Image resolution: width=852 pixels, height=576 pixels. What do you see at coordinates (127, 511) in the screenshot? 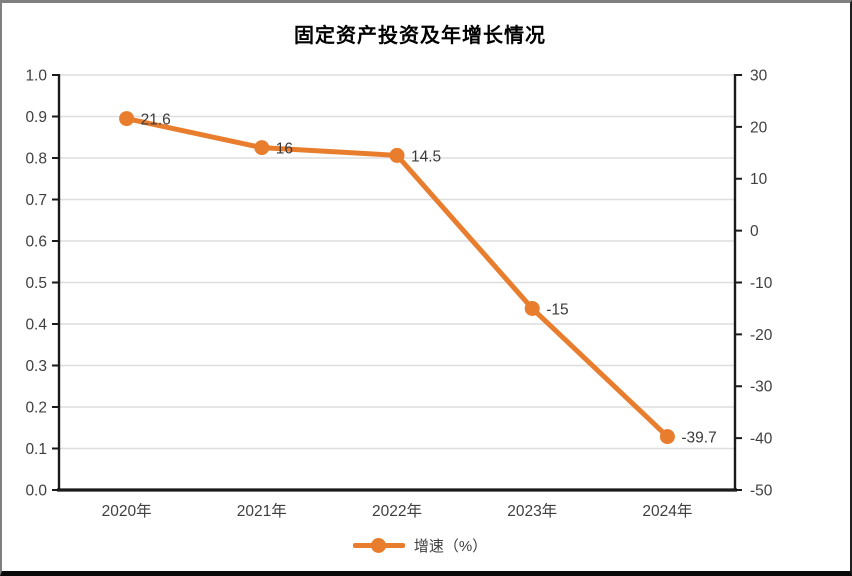
I see `x-axis-category-label: 2020年` at bounding box center [127, 511].